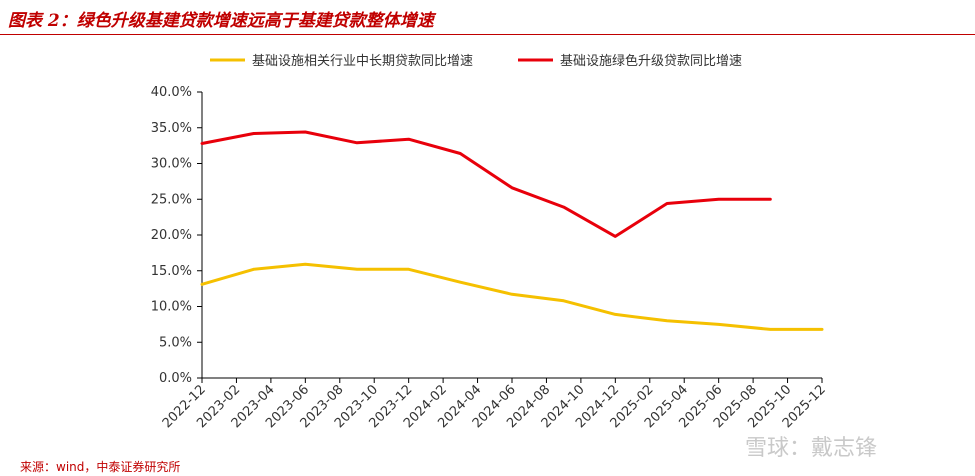 The width and height of the screenshot is (975, 476). I want to click on y-tick-label: 5.0%, so click(175, 342).